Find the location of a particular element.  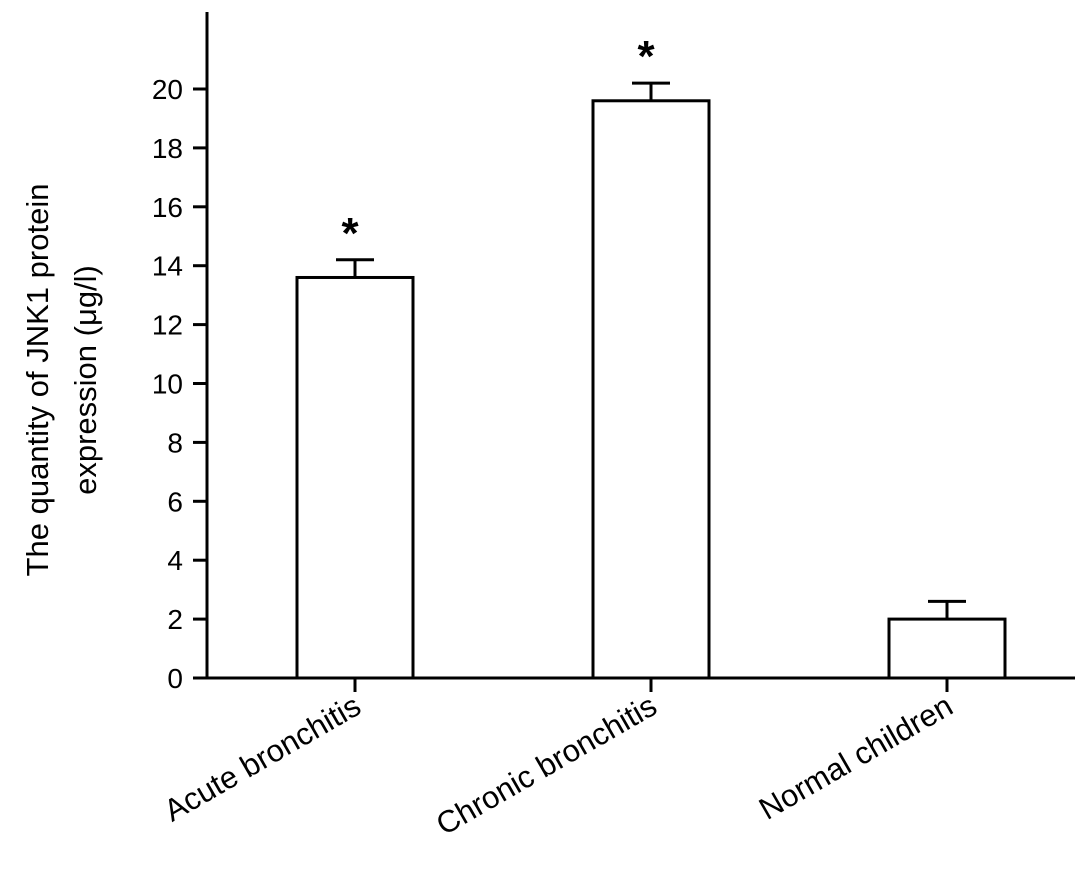

x-tick-label: Chronic bronchitis is located at coordinates (546, 765).